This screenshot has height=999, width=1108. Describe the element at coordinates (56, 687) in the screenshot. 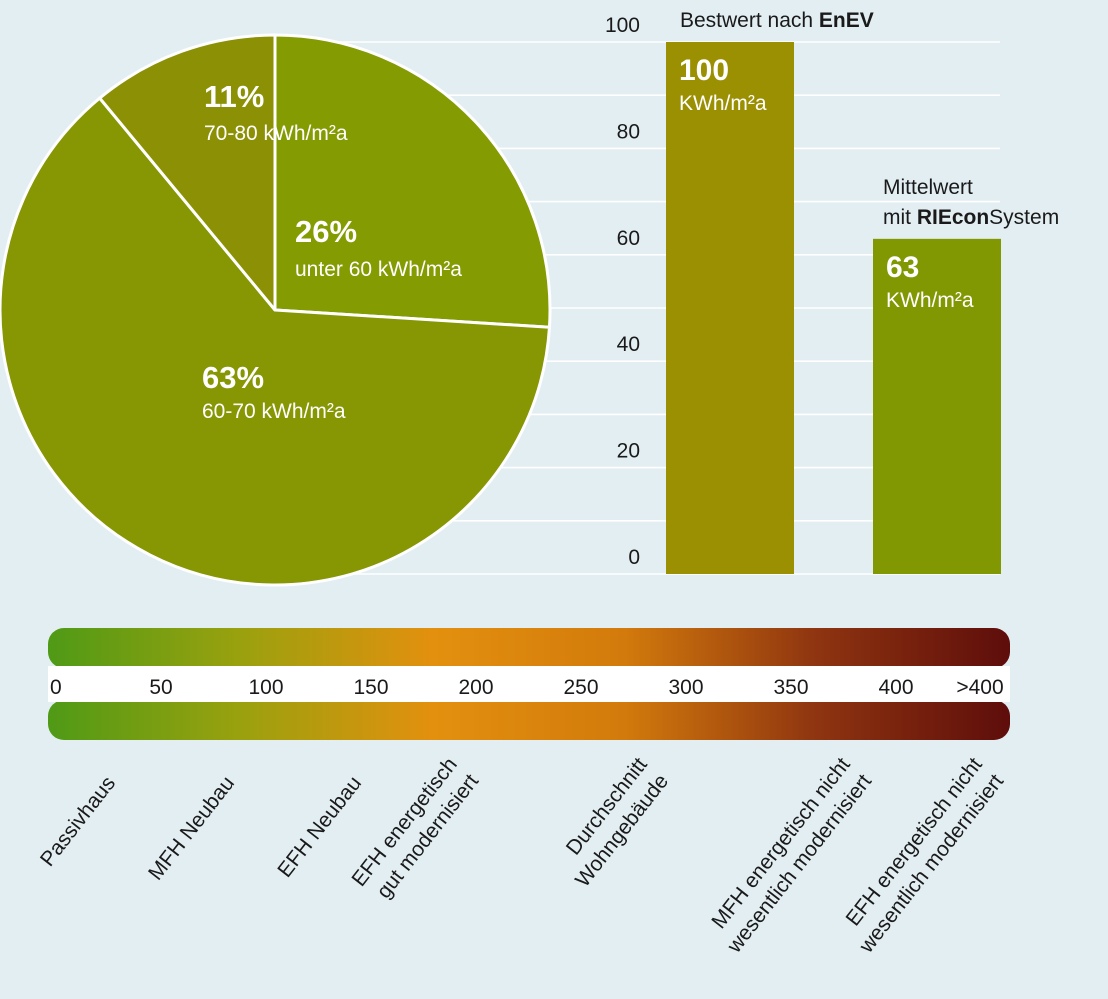

I see `scale-tick-label: 0` at that location.